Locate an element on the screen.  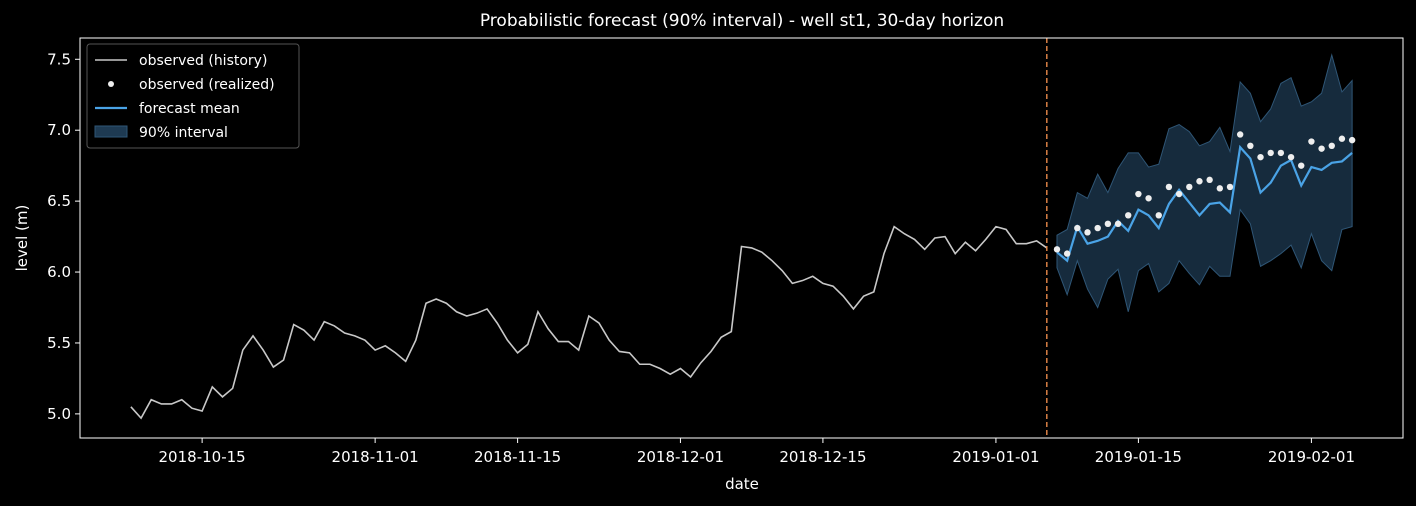
legend-realized-swatch is located at coordinates (111, 84).